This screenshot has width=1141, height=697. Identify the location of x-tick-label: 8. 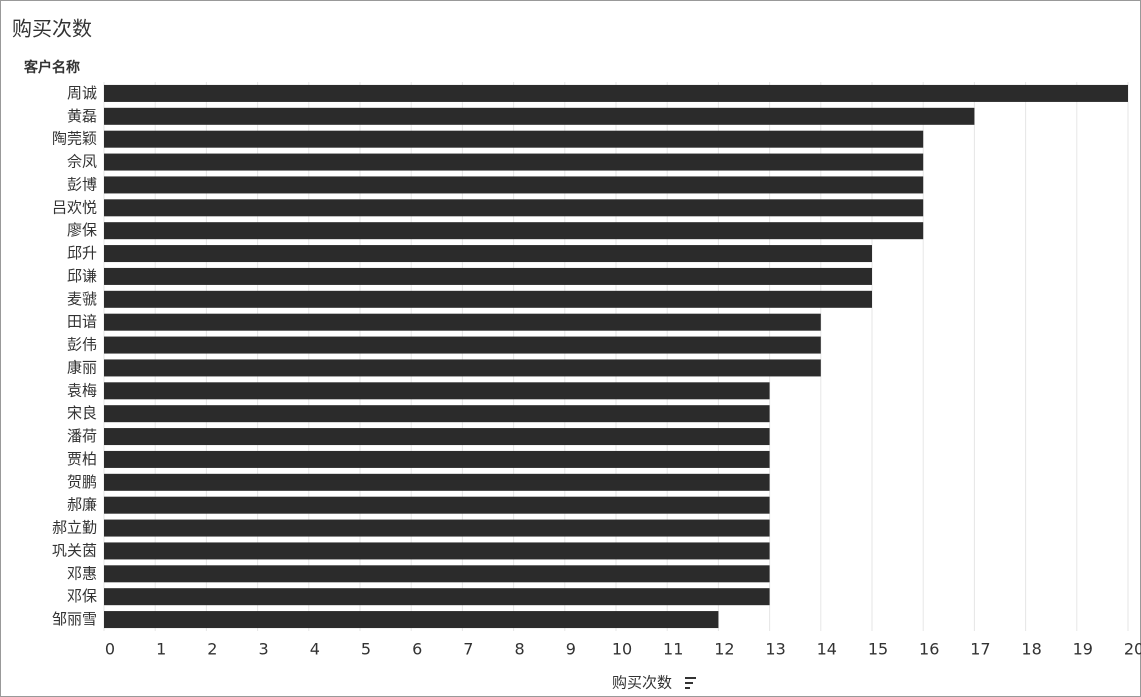
(520, 649).